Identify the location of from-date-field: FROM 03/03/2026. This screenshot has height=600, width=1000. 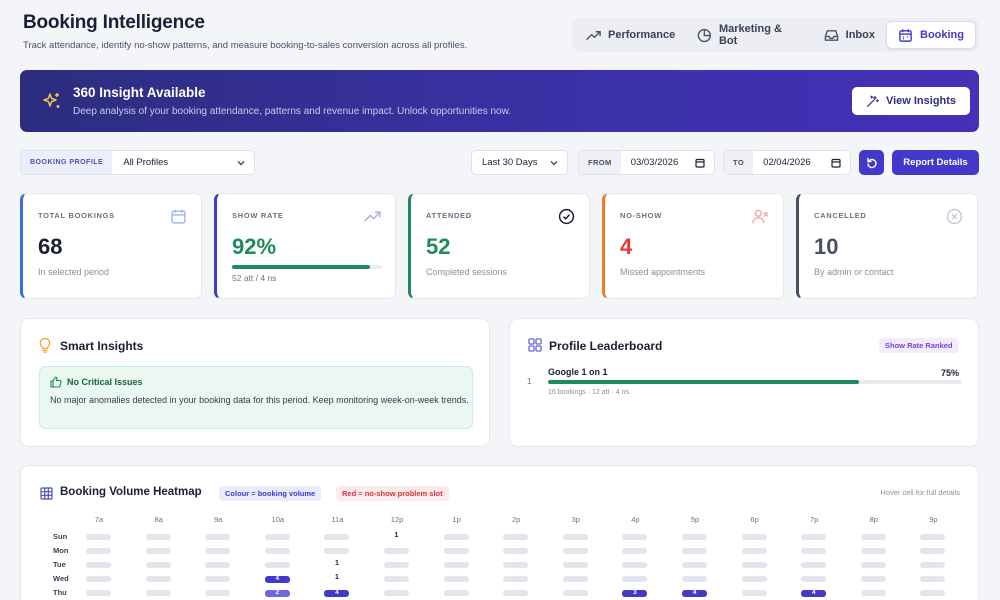
(646, 162).